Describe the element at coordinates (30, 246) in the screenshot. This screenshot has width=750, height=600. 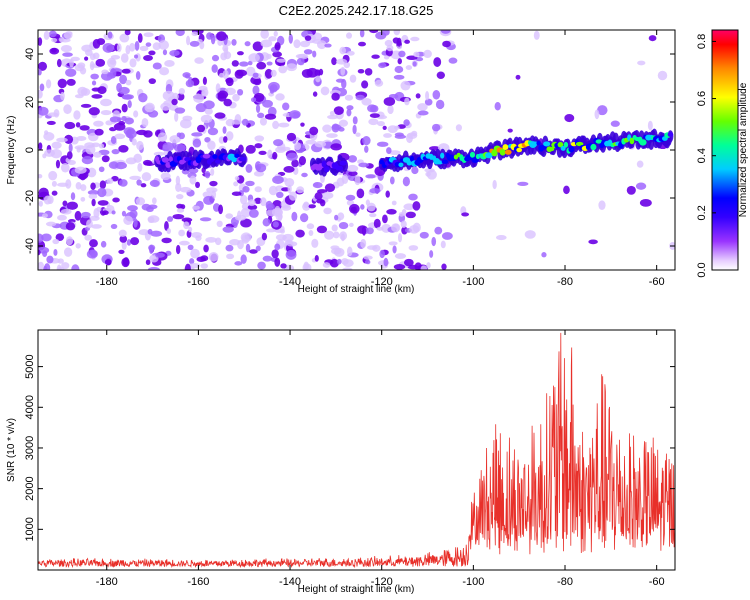
I see `spectrogram-y-tick-label: -40` at that location.